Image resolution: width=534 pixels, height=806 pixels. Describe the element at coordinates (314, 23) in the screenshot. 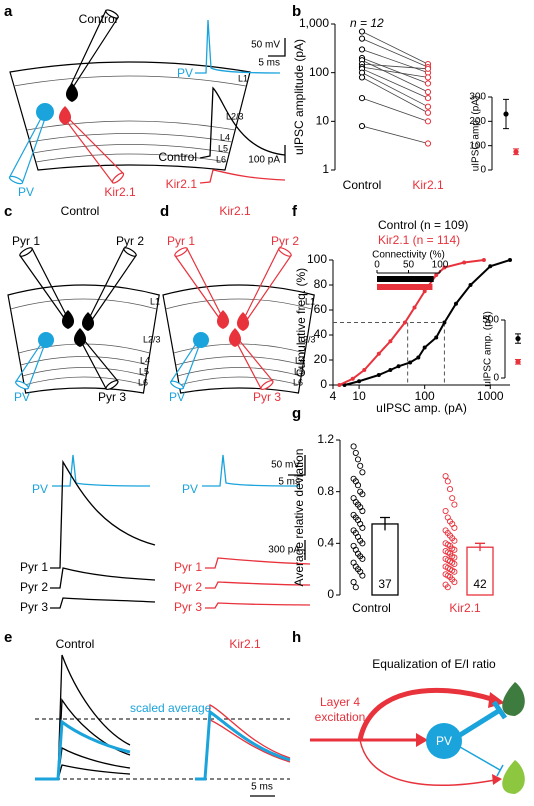

I see `y-tick-label: 1,000` at that location.